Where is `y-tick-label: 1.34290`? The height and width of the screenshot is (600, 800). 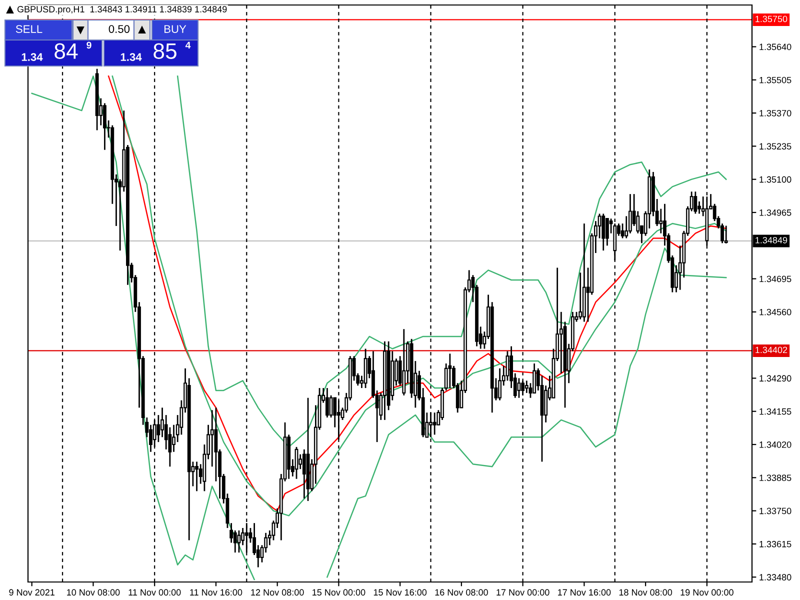 y-tick-label: 1.34290 is located at coordinates (776, 378).